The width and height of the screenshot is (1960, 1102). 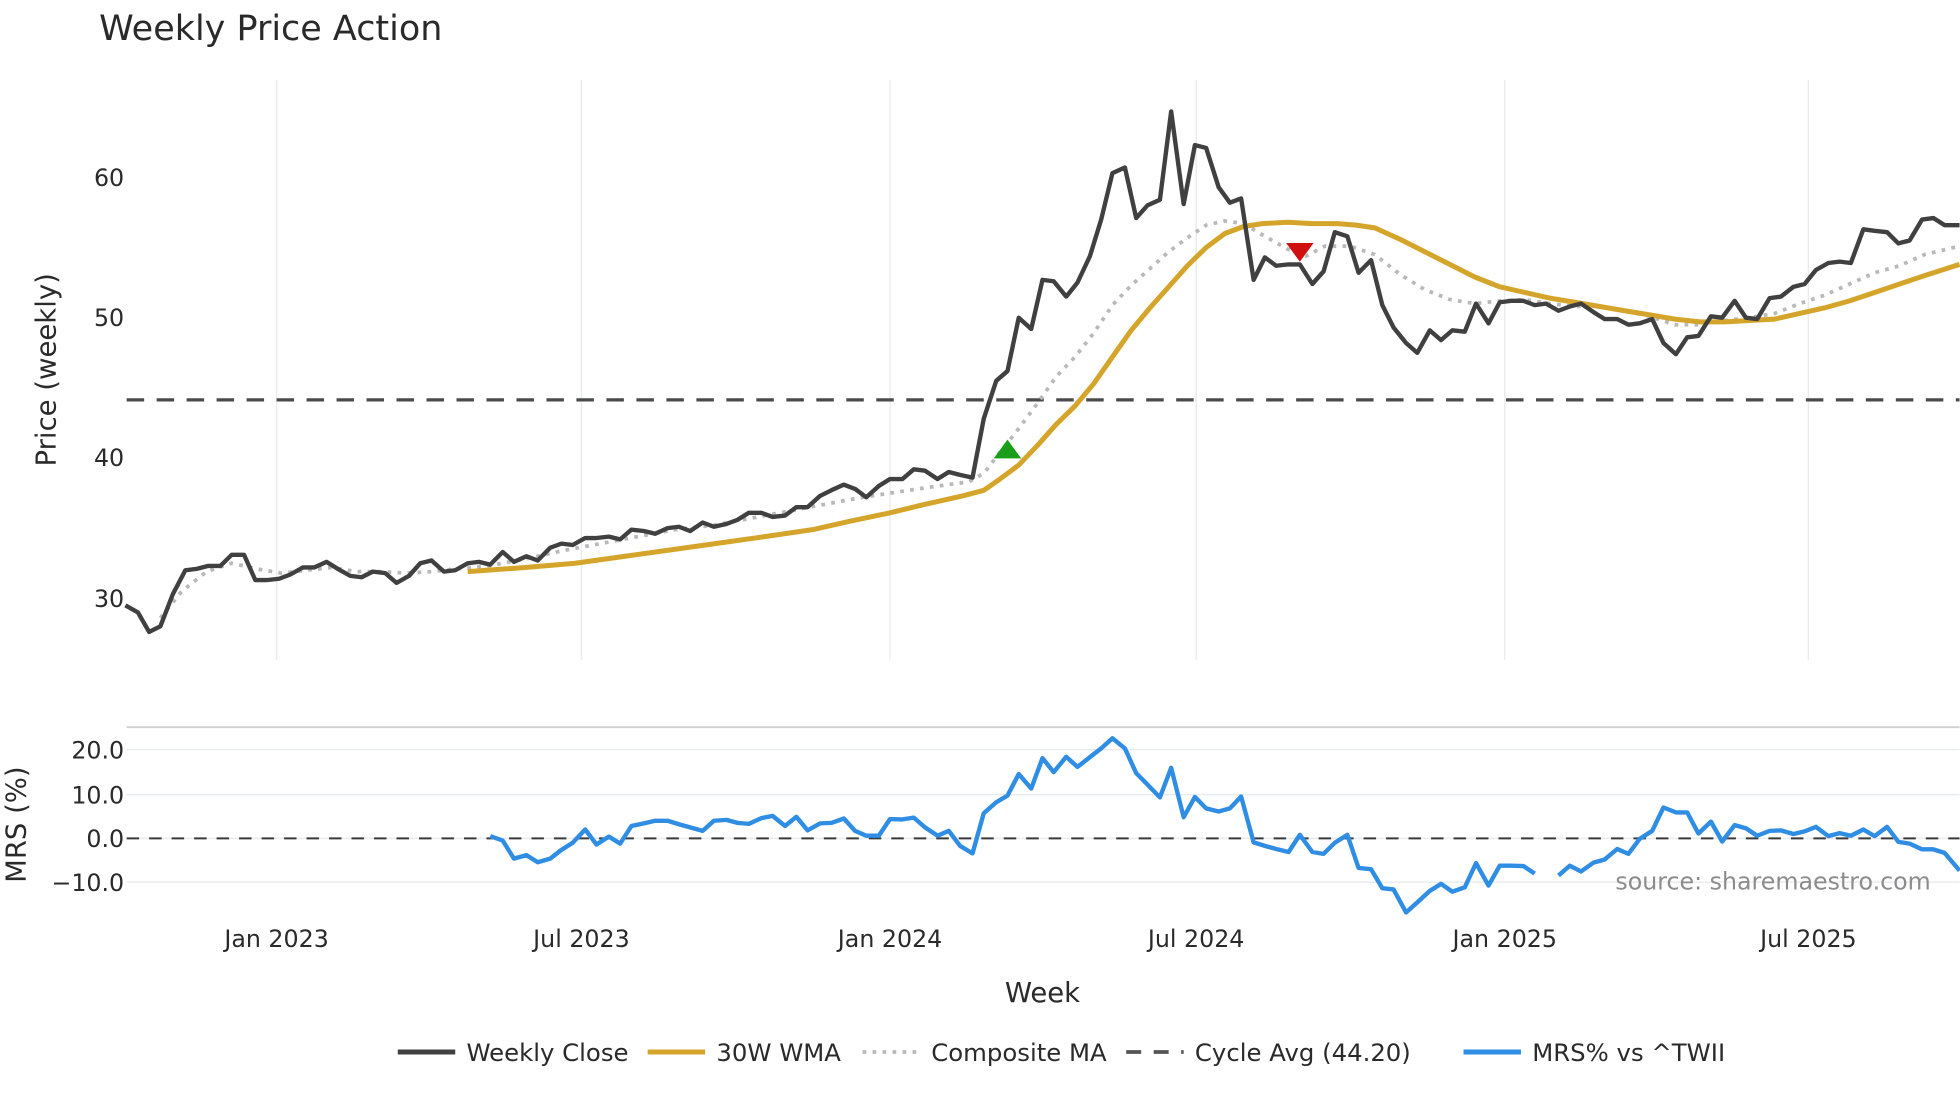 I want to click on buy-signal-triangle-icon, so click(x=1007, y=449).